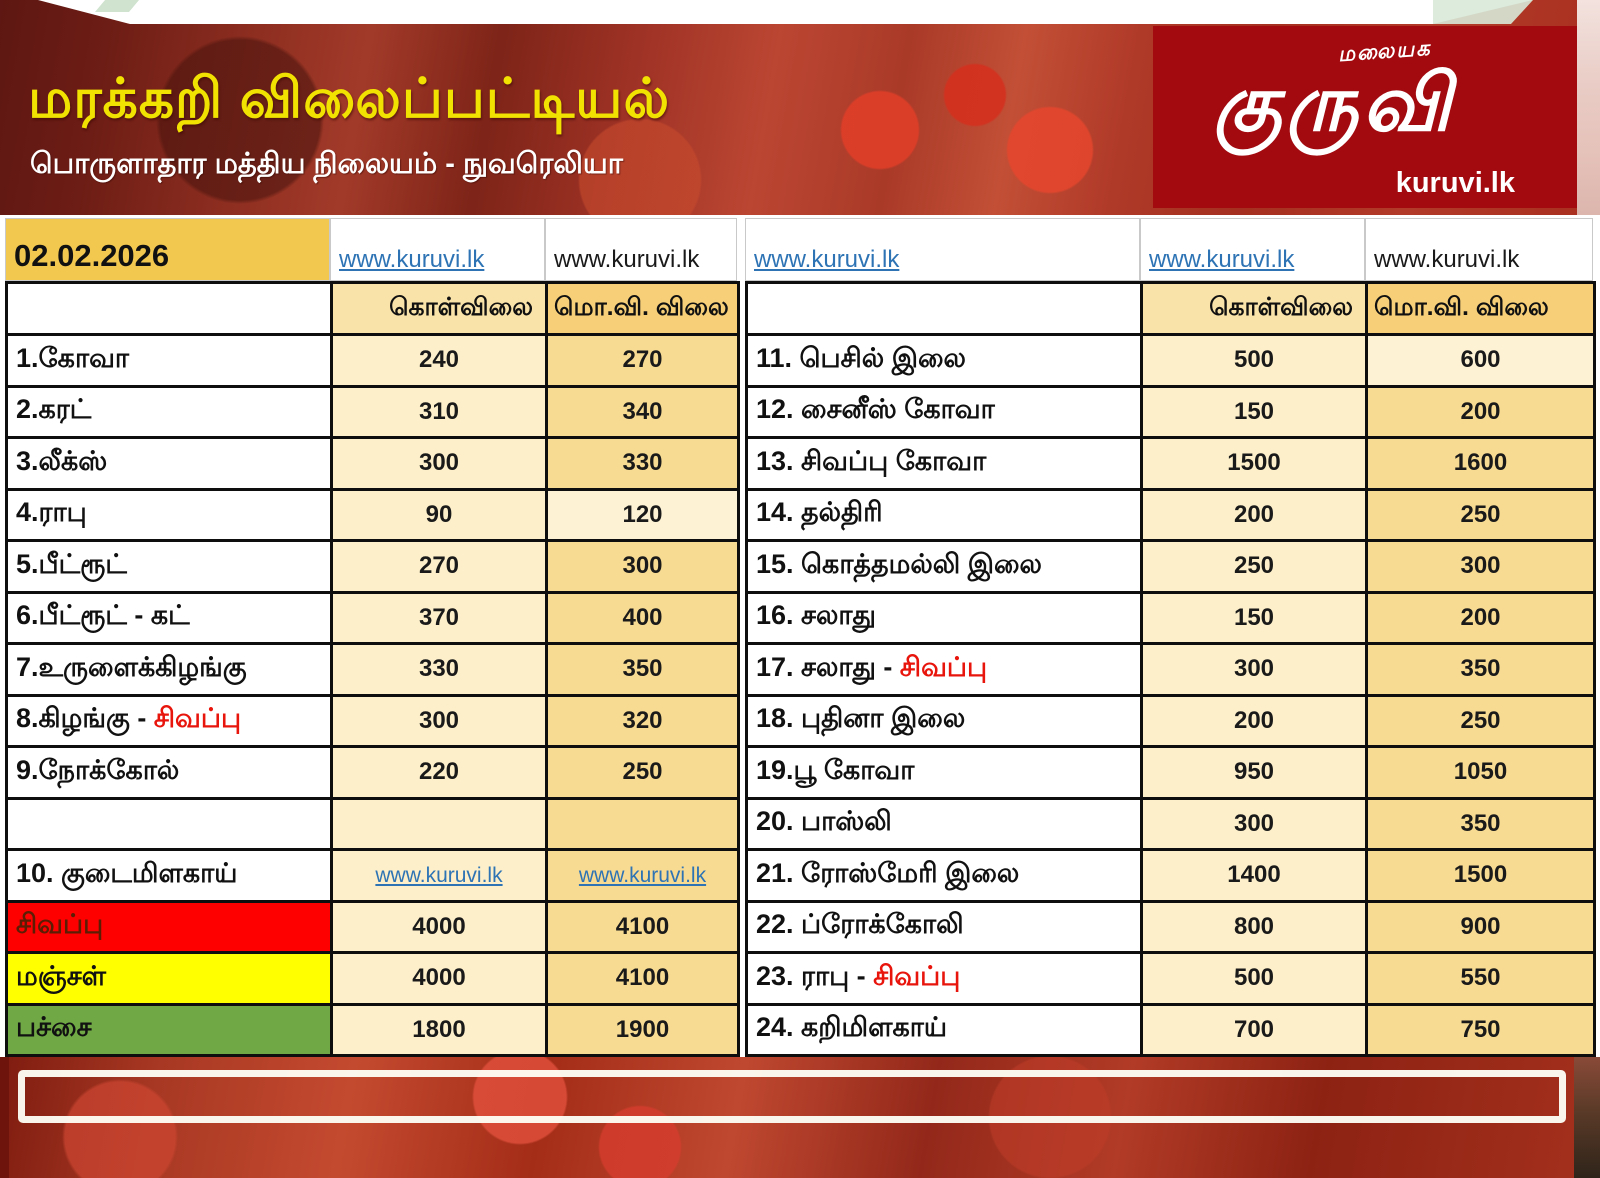  I want to click on item-label-cell: 6.பீட்ரூட் - கட், so click(169, 617).